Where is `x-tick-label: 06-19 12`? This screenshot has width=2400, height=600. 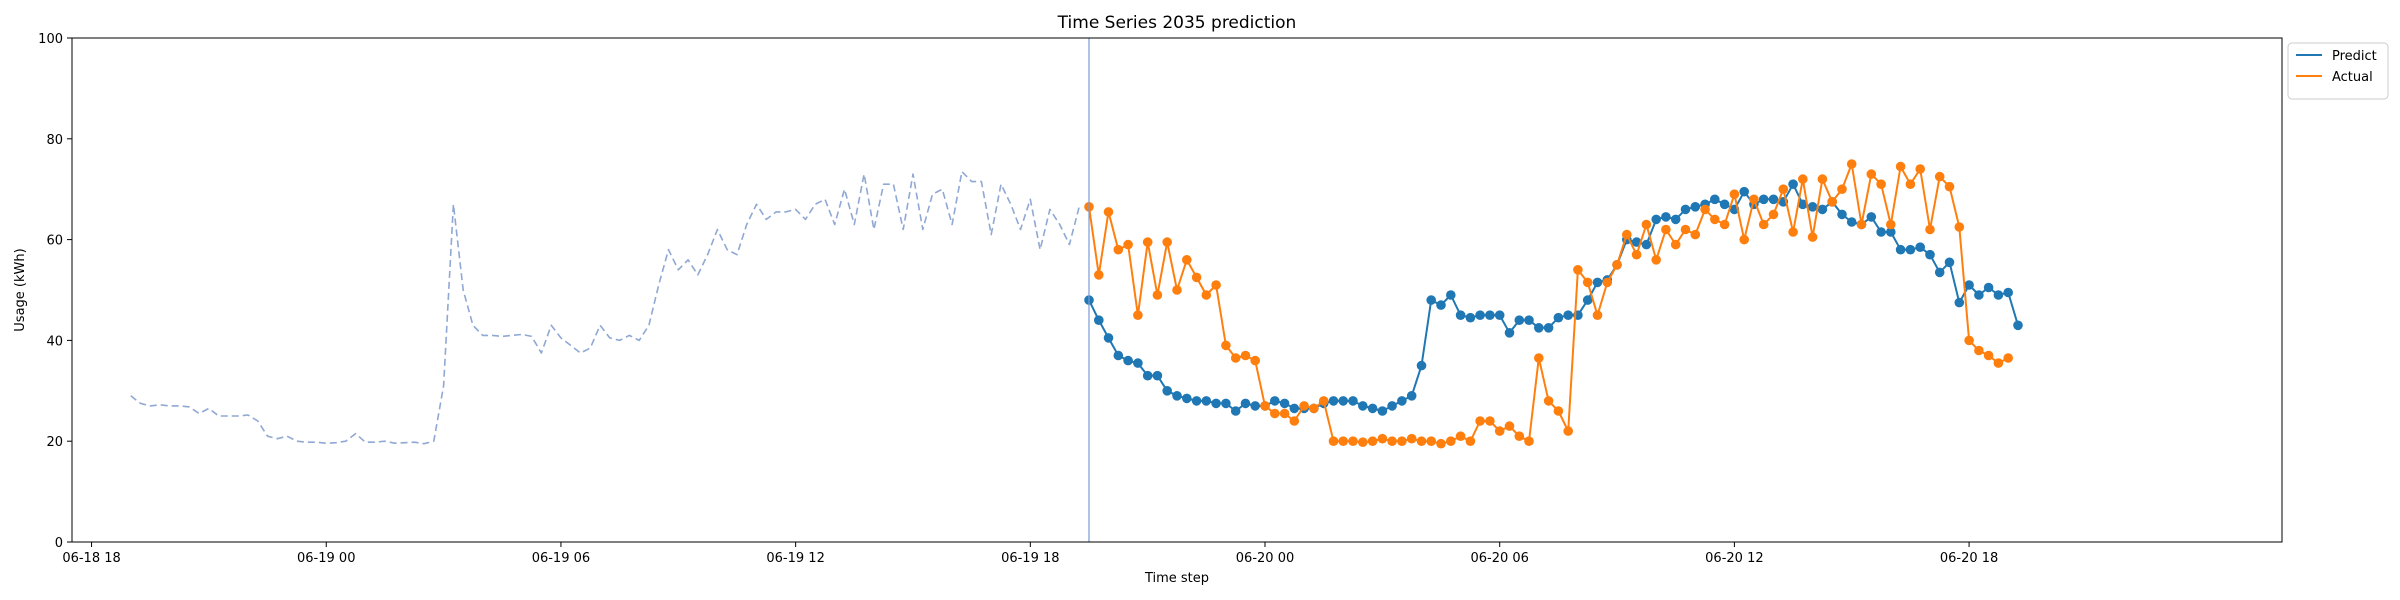 x-tick-label: 06-19 12 is located at coordinates (795, 558).